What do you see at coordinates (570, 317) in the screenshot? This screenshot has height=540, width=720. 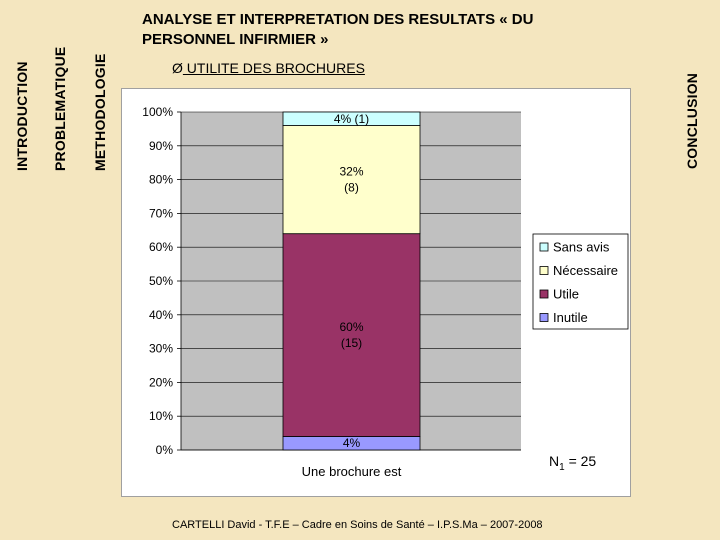 I see `legend-label: Inutile` at bounding box center [570, 317].